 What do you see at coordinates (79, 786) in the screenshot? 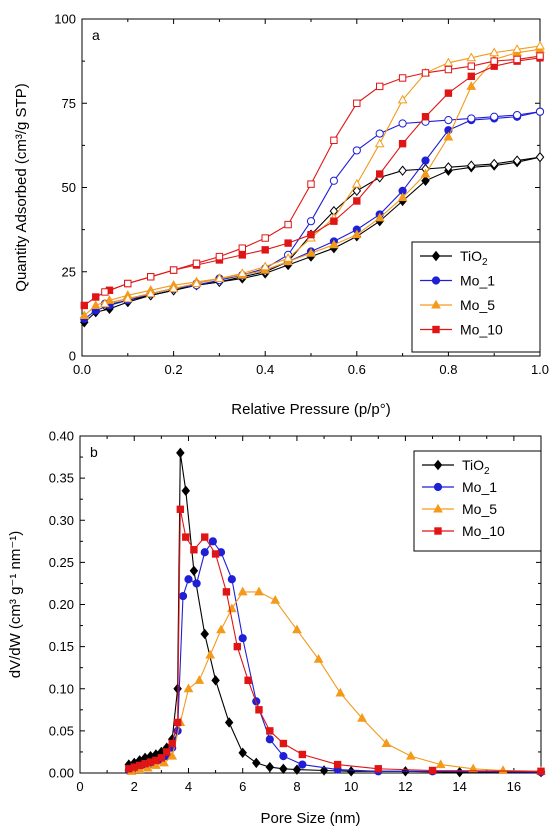
I see `x-tick-label: 0` at bounding box center [79, 786].